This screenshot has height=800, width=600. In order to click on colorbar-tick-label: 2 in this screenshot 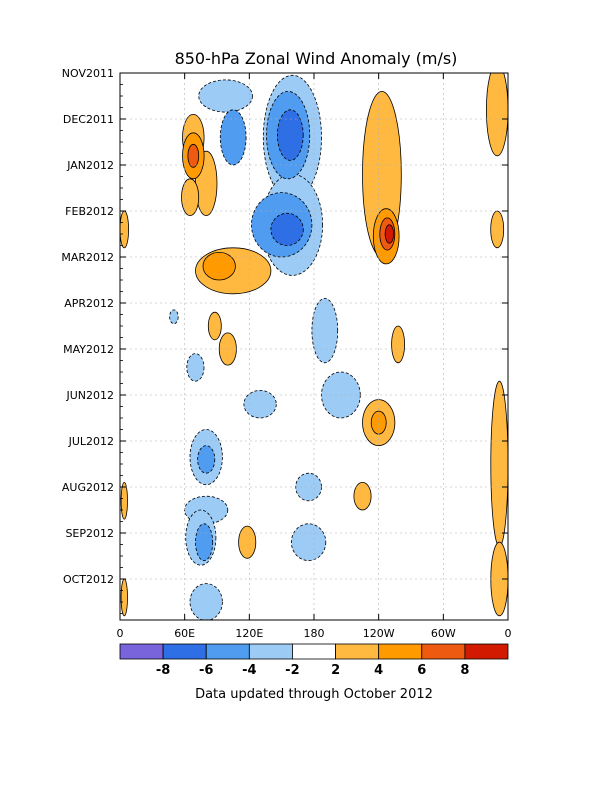, I will do `click(335, 670)`.